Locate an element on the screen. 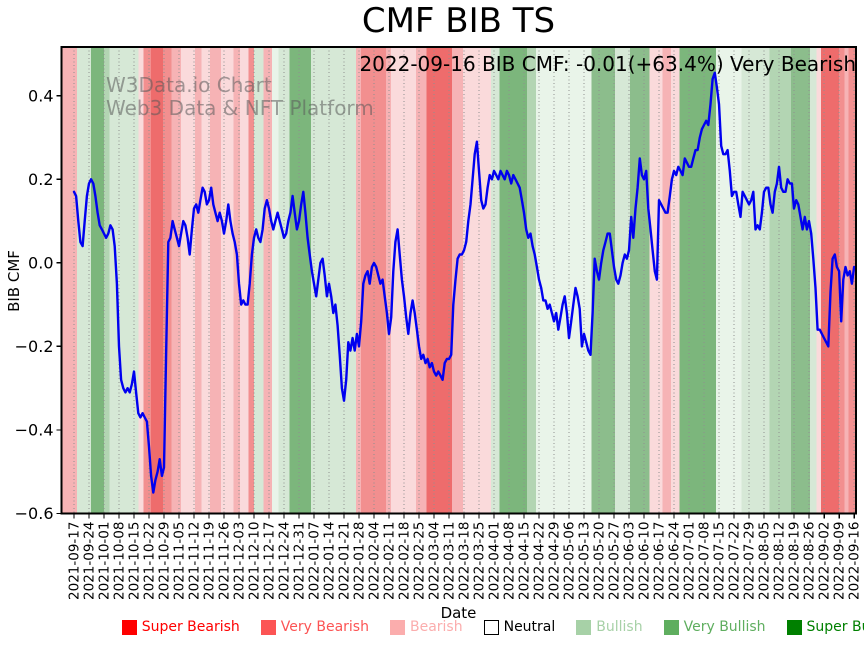  x-tick-label: 2022-04-08 is located at coordinates (510, 561).